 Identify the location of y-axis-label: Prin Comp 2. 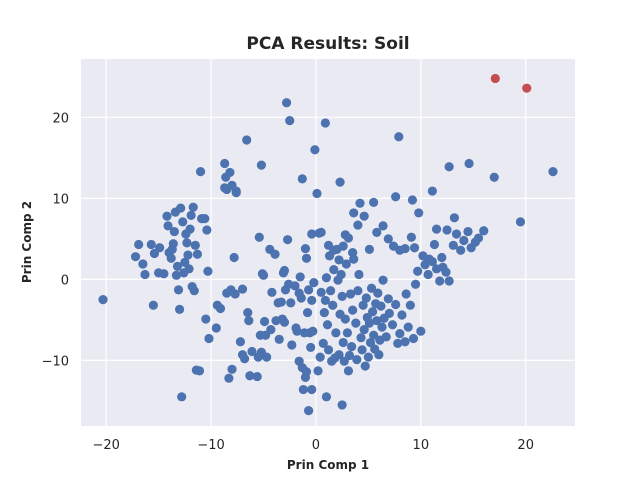
(27, 242).